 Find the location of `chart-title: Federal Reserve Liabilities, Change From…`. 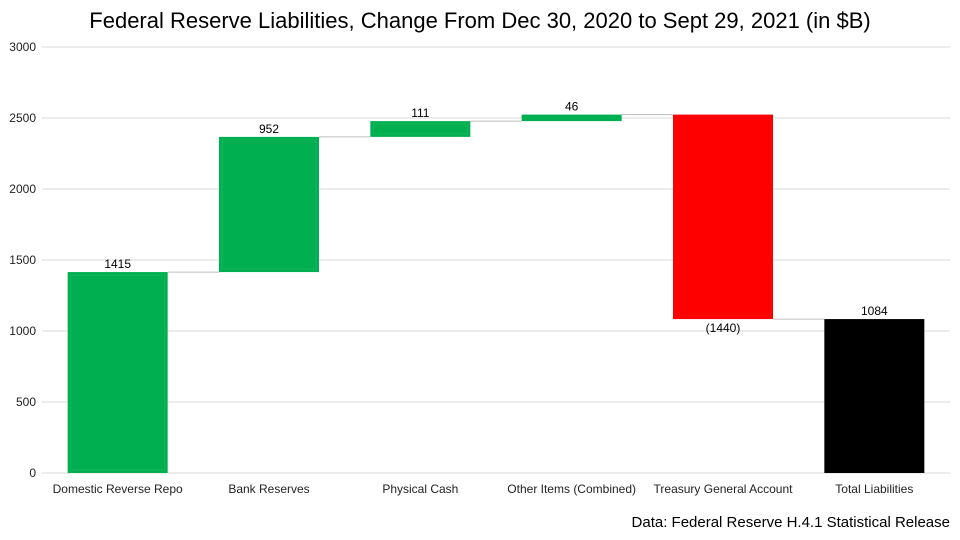

chart-title: Federal Reserve Liabilities, Change From… is located at coordinates (480, 20).